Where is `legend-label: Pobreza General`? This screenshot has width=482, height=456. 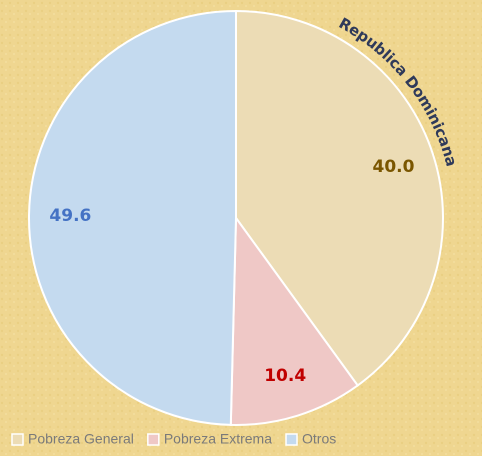
legend-label: Pobreza General is located at coordinates (81, 439).